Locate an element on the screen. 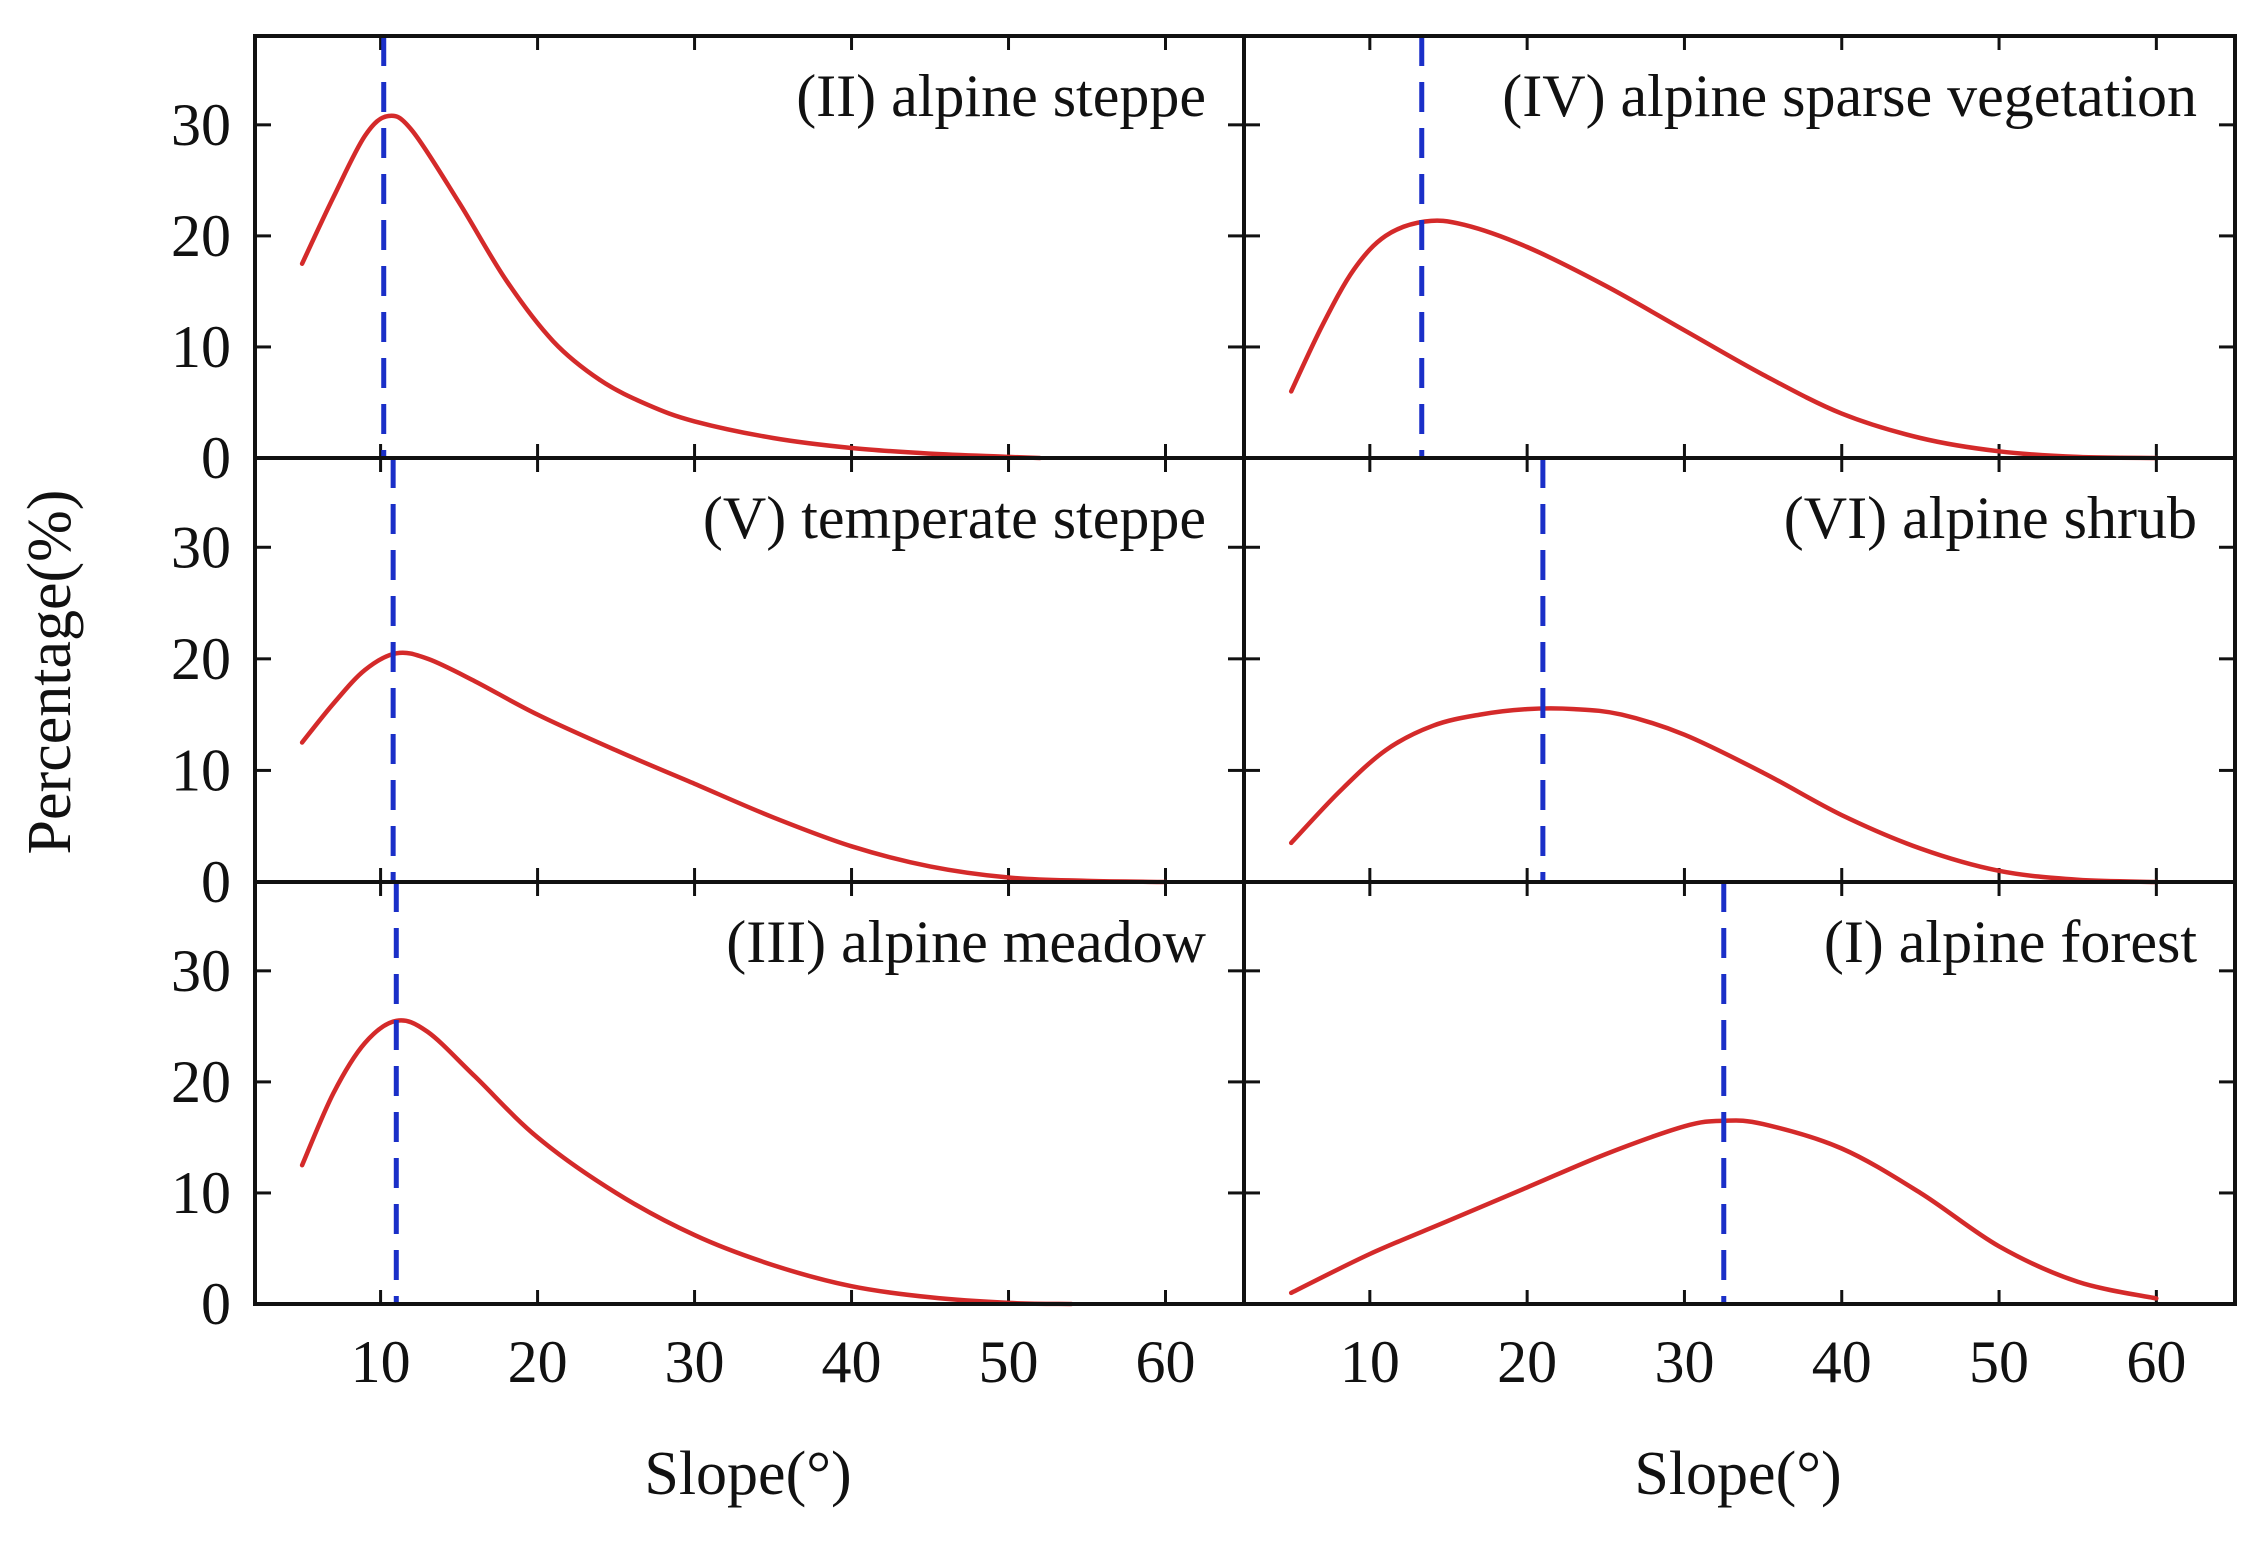 The image size is (2263, 1544). panel: 0 10 20 30 (V) temperate steppe is located at coordinates (708, 685).